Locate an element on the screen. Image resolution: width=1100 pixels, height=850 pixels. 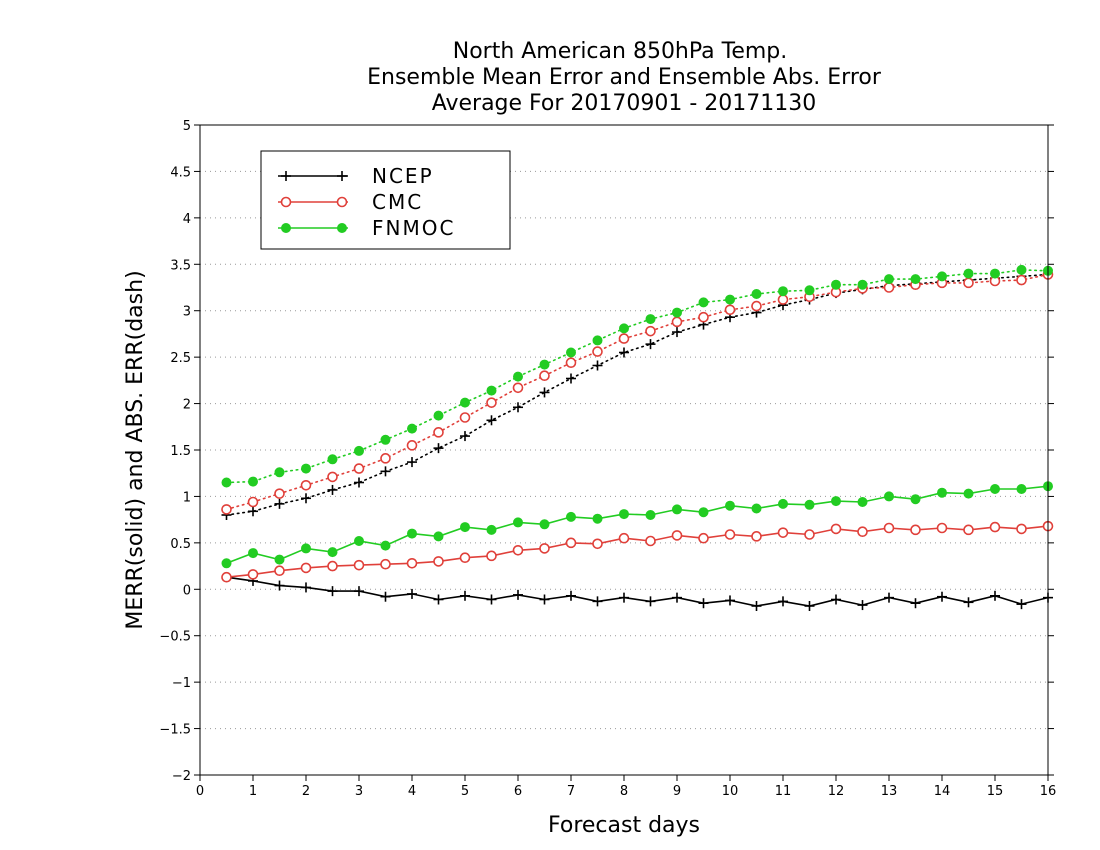
x-tick-label: 12 is located at coordinates (836, 791).